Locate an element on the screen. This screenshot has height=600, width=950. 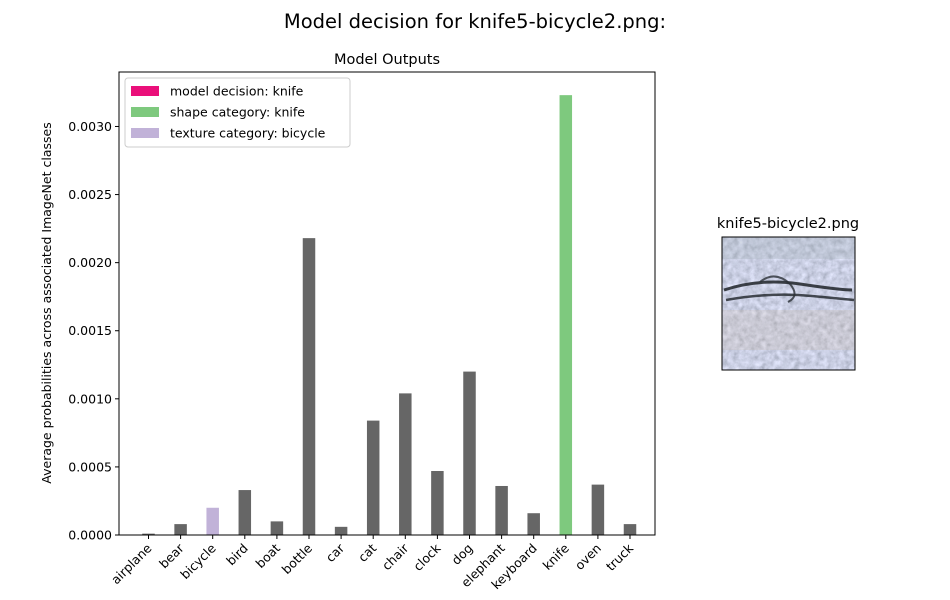
bar-knife is located at coordinates (566, 315).